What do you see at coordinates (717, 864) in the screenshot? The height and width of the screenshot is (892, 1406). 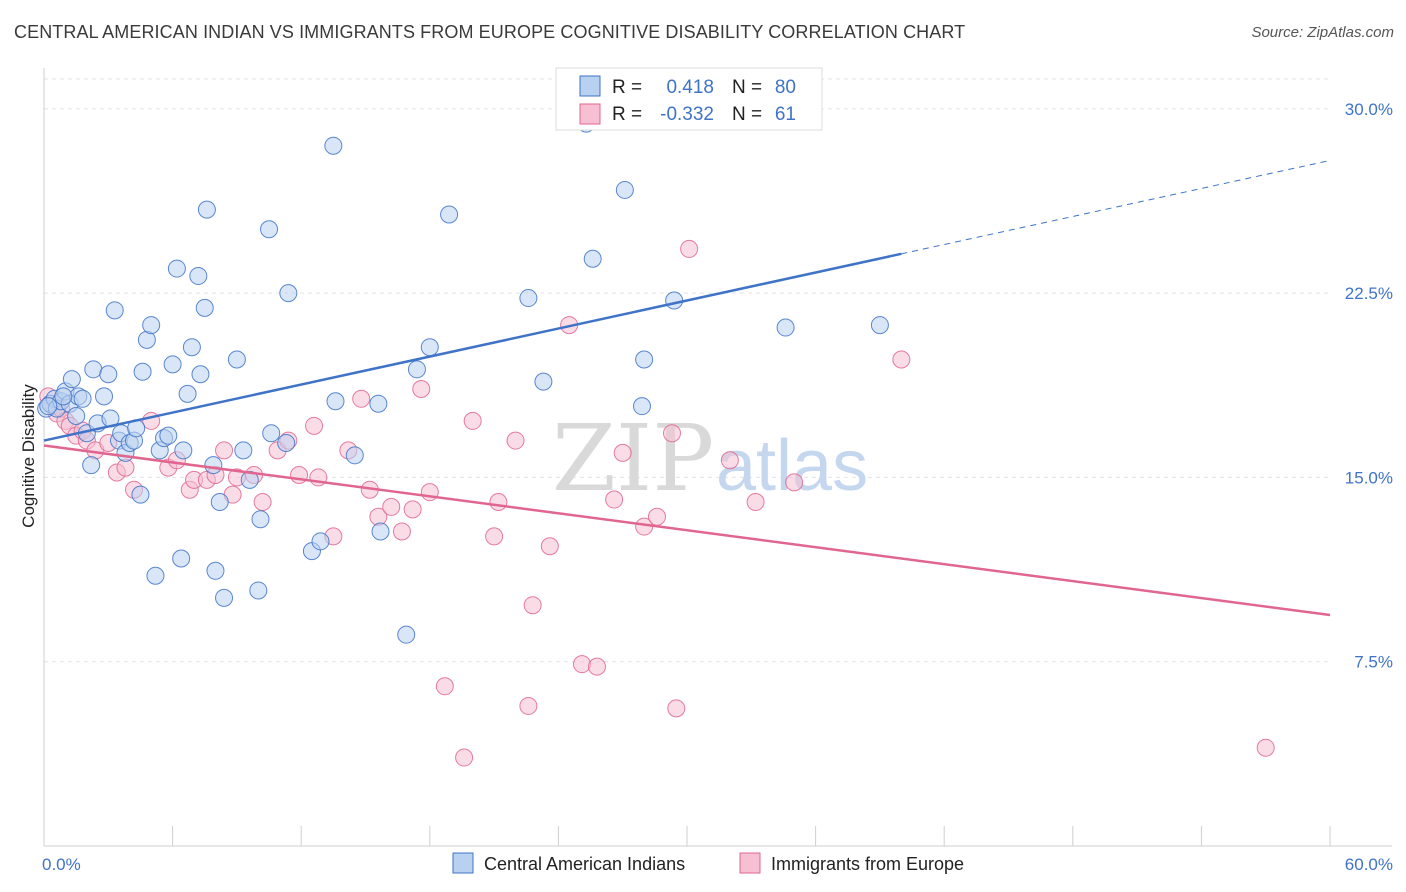 I see `x-tick-labels: 0.0% 60.0%` at bounding box center [717, 864].